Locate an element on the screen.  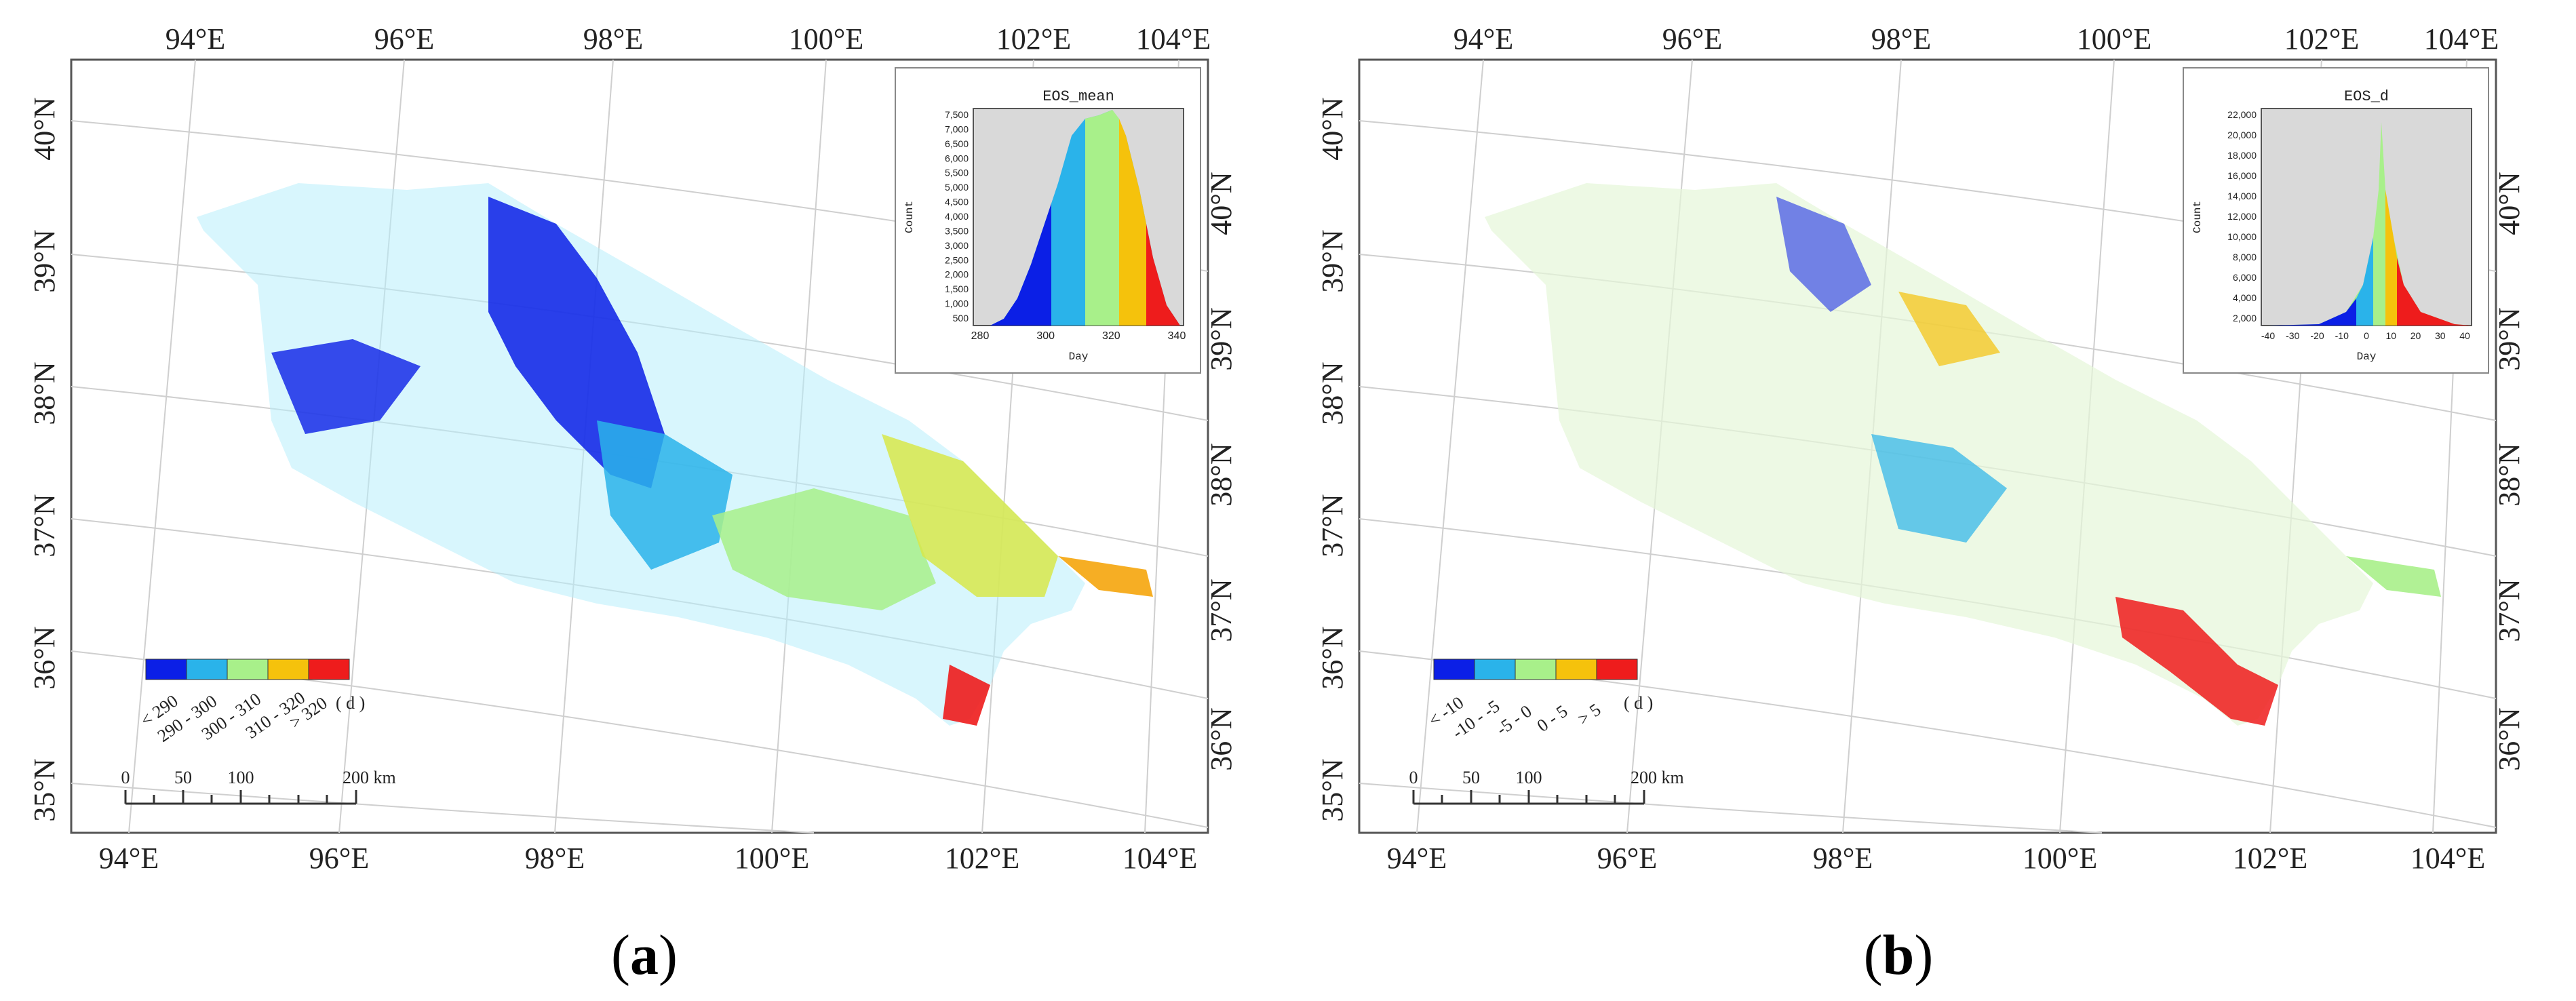
caption-letter: a is located at coordinates (644, 955).